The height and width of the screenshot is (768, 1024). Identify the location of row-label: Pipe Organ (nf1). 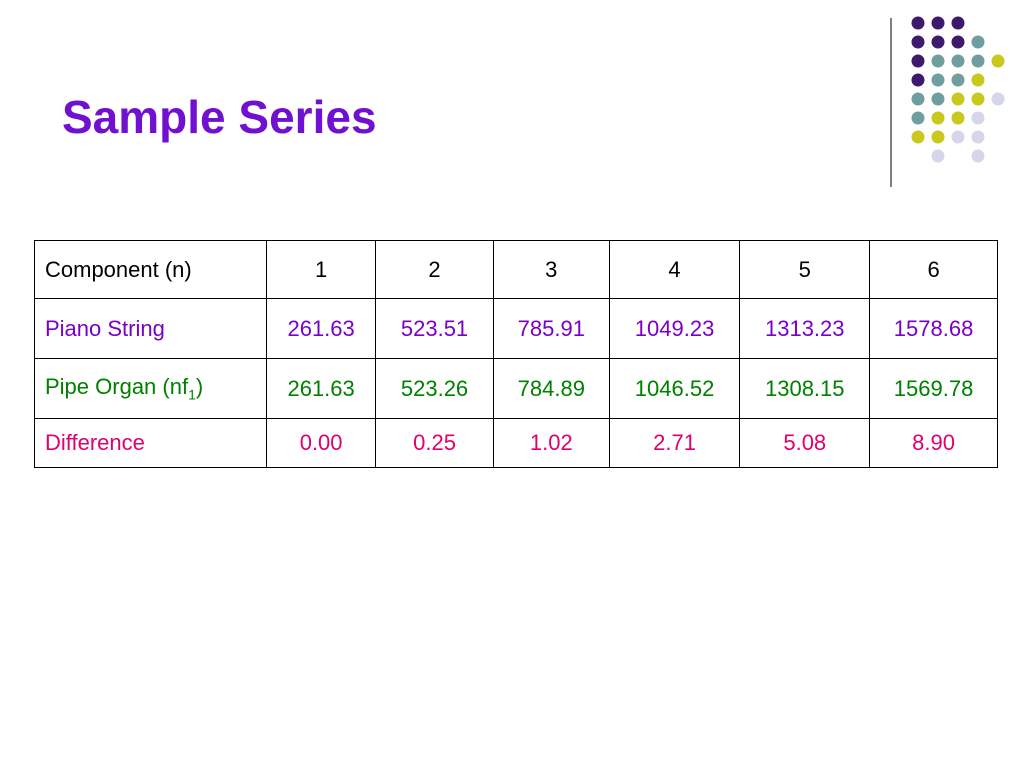
(150, 388).